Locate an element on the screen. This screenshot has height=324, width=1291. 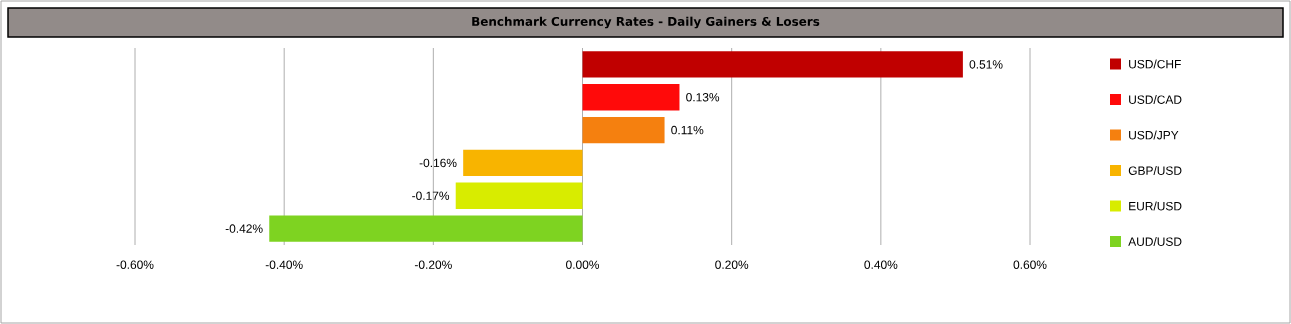
legend-label: AUD/USD is located at coordinates (1155, 241).